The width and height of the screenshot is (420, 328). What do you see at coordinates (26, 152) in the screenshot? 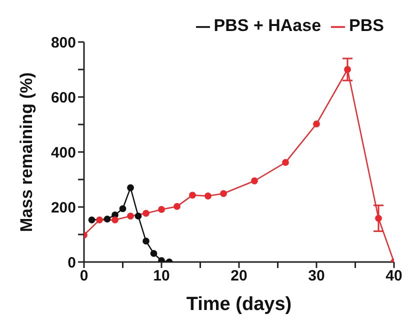
I see `y-axis-title: Mass remaining (%)` at bounding box center [26, 152].